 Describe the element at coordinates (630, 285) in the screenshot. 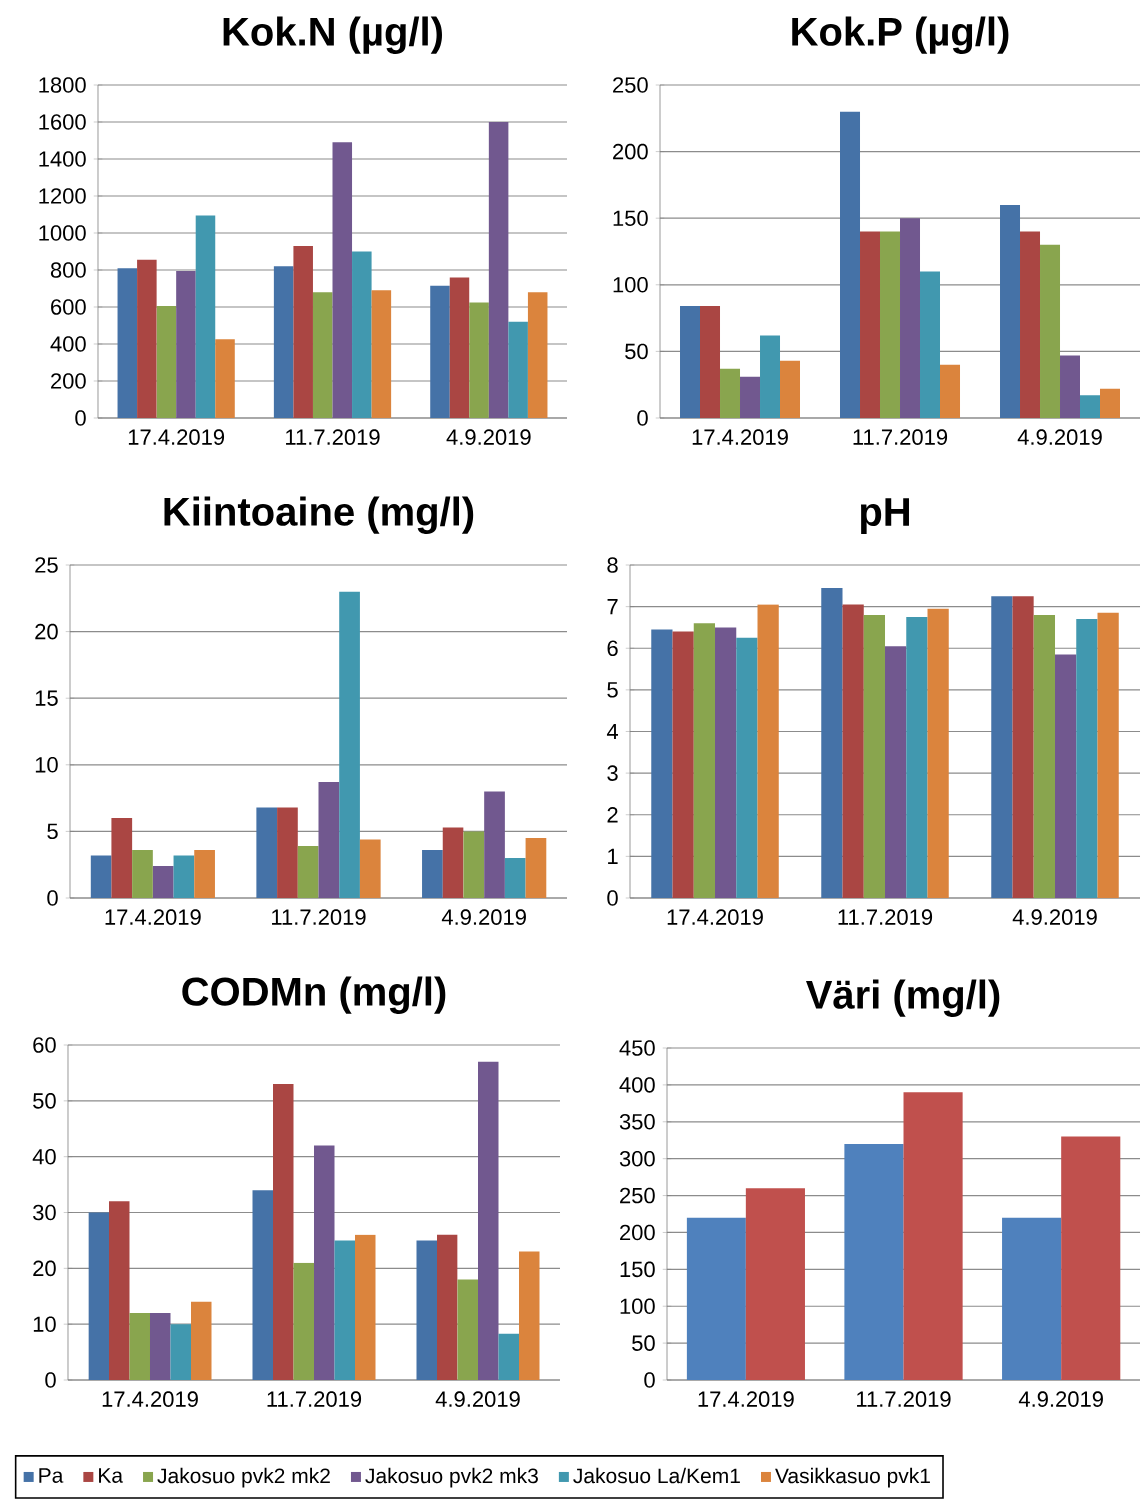

I see `y-tick-label: 100` at that location.